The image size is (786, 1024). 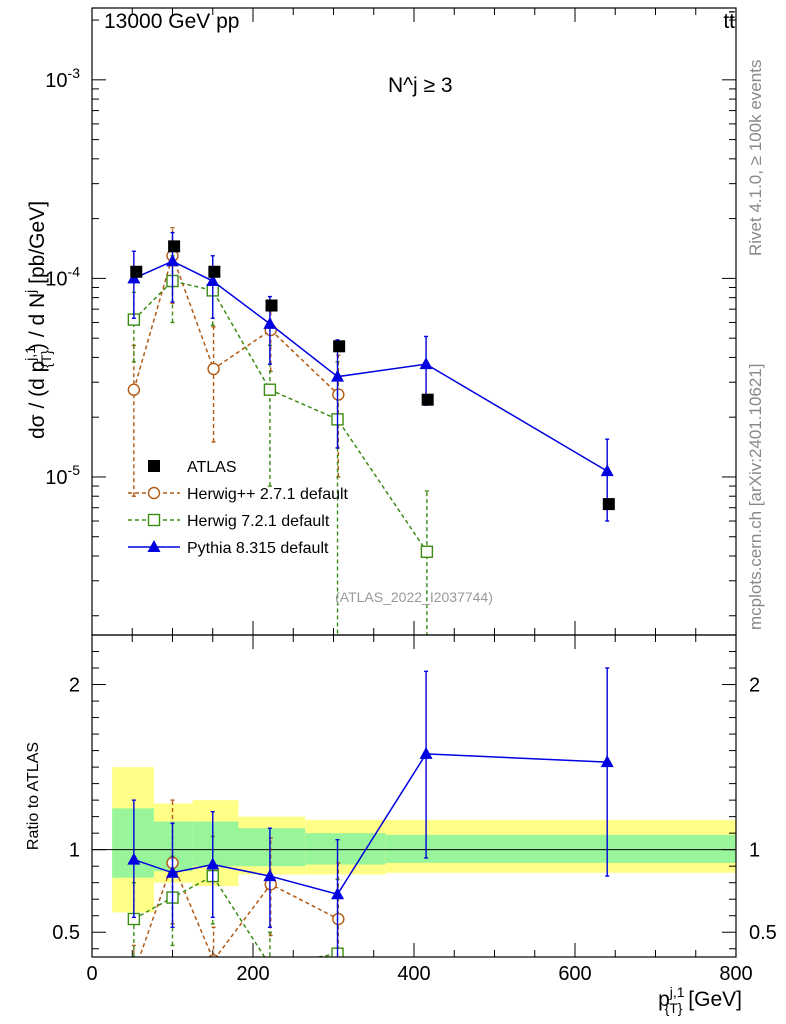 I want to click on ratio-y-tick-label: 2, so click(x=74, y=686).